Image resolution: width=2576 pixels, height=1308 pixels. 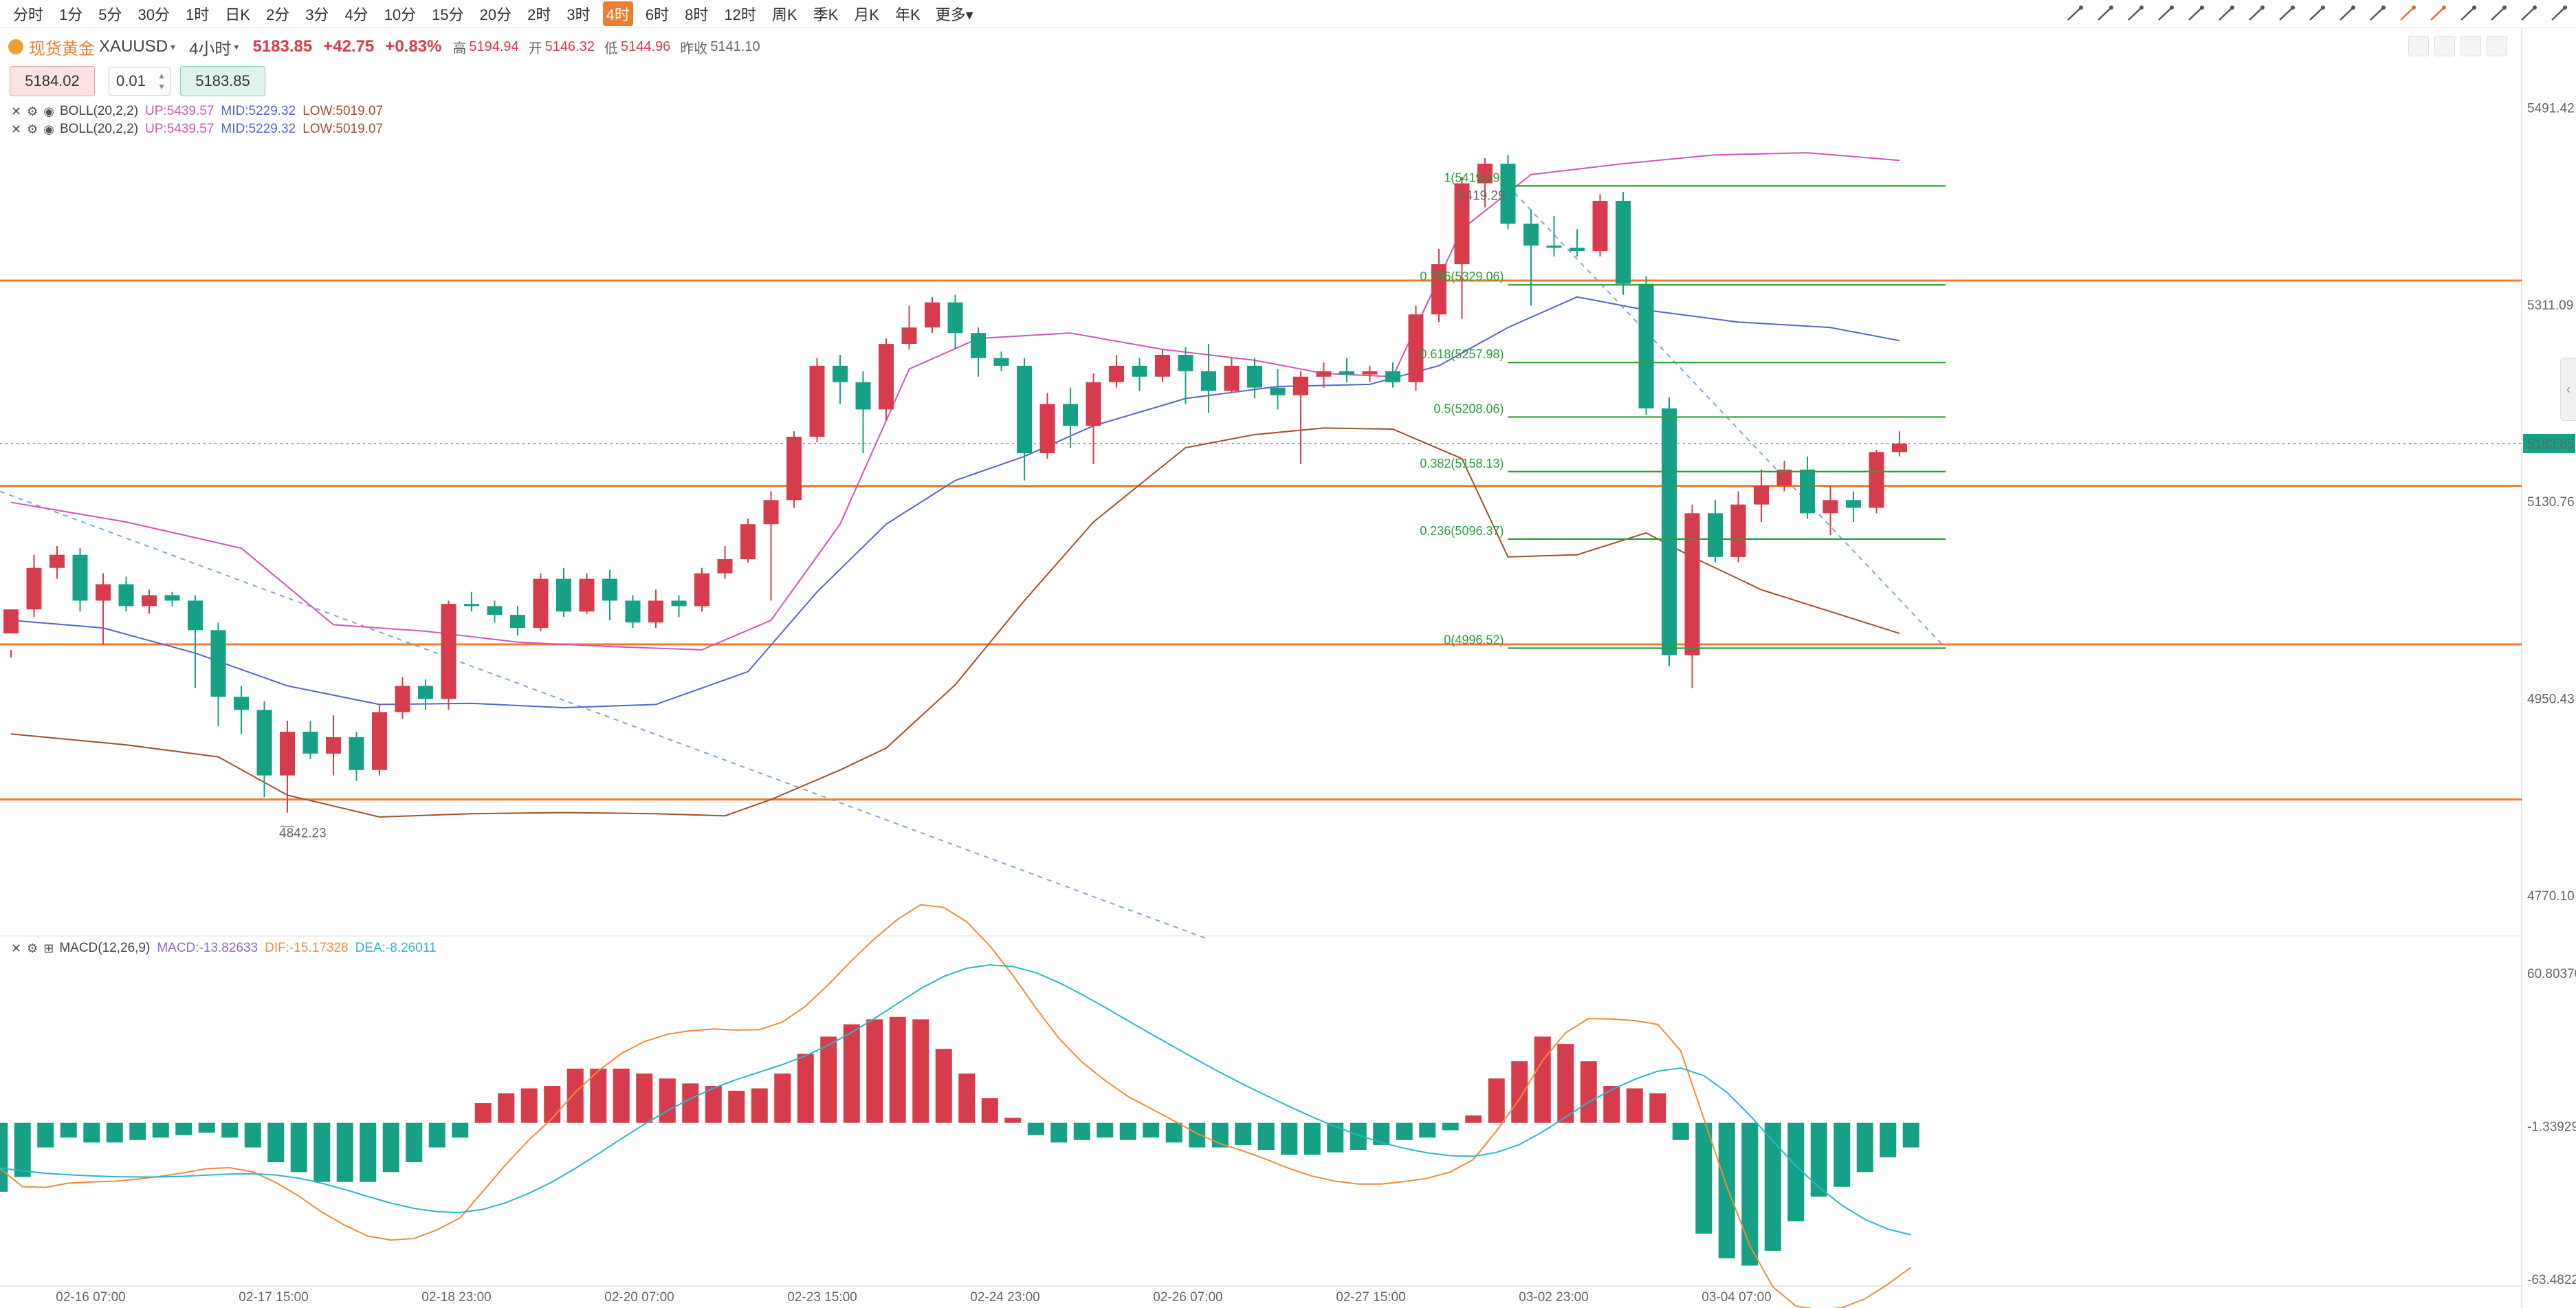 What do you see at coordinates (222, 81) in the screenshot?
I see `buy-button: 5183.85` at bounding box center [222, 81].